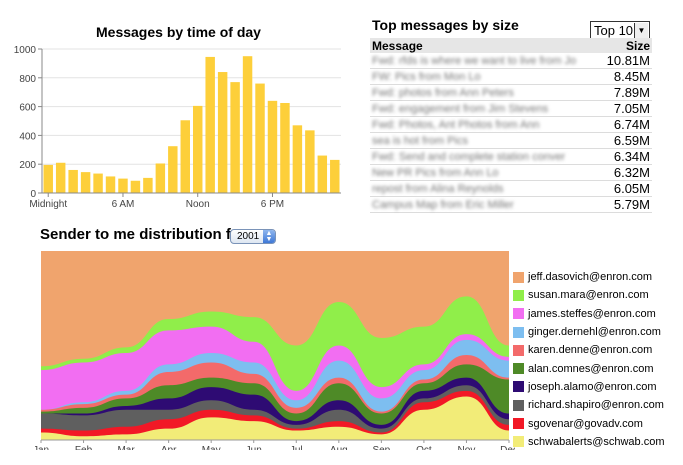  What do you see at coordinates (248, 236) in the screenshot?
I see `year-value: 2001` at bounding box center [248, 236].